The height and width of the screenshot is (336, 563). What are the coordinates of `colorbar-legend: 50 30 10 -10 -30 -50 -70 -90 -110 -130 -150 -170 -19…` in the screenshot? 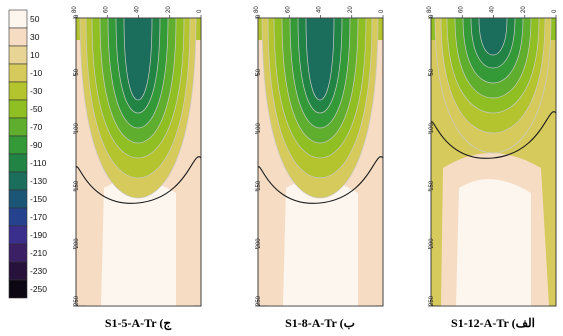 It's located at (30, 165).